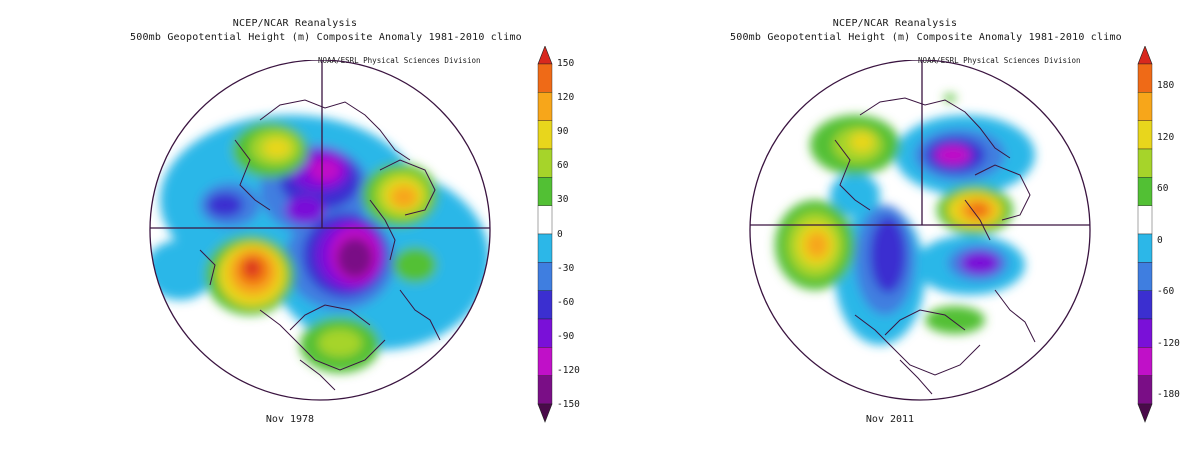 Image resolution: width=1200 pixels, height=467 pixels. What do you see at coordinates (890, 419) in the screenshot?
I see `map-caption: Nov 2011` at bounding box center [890, 419].